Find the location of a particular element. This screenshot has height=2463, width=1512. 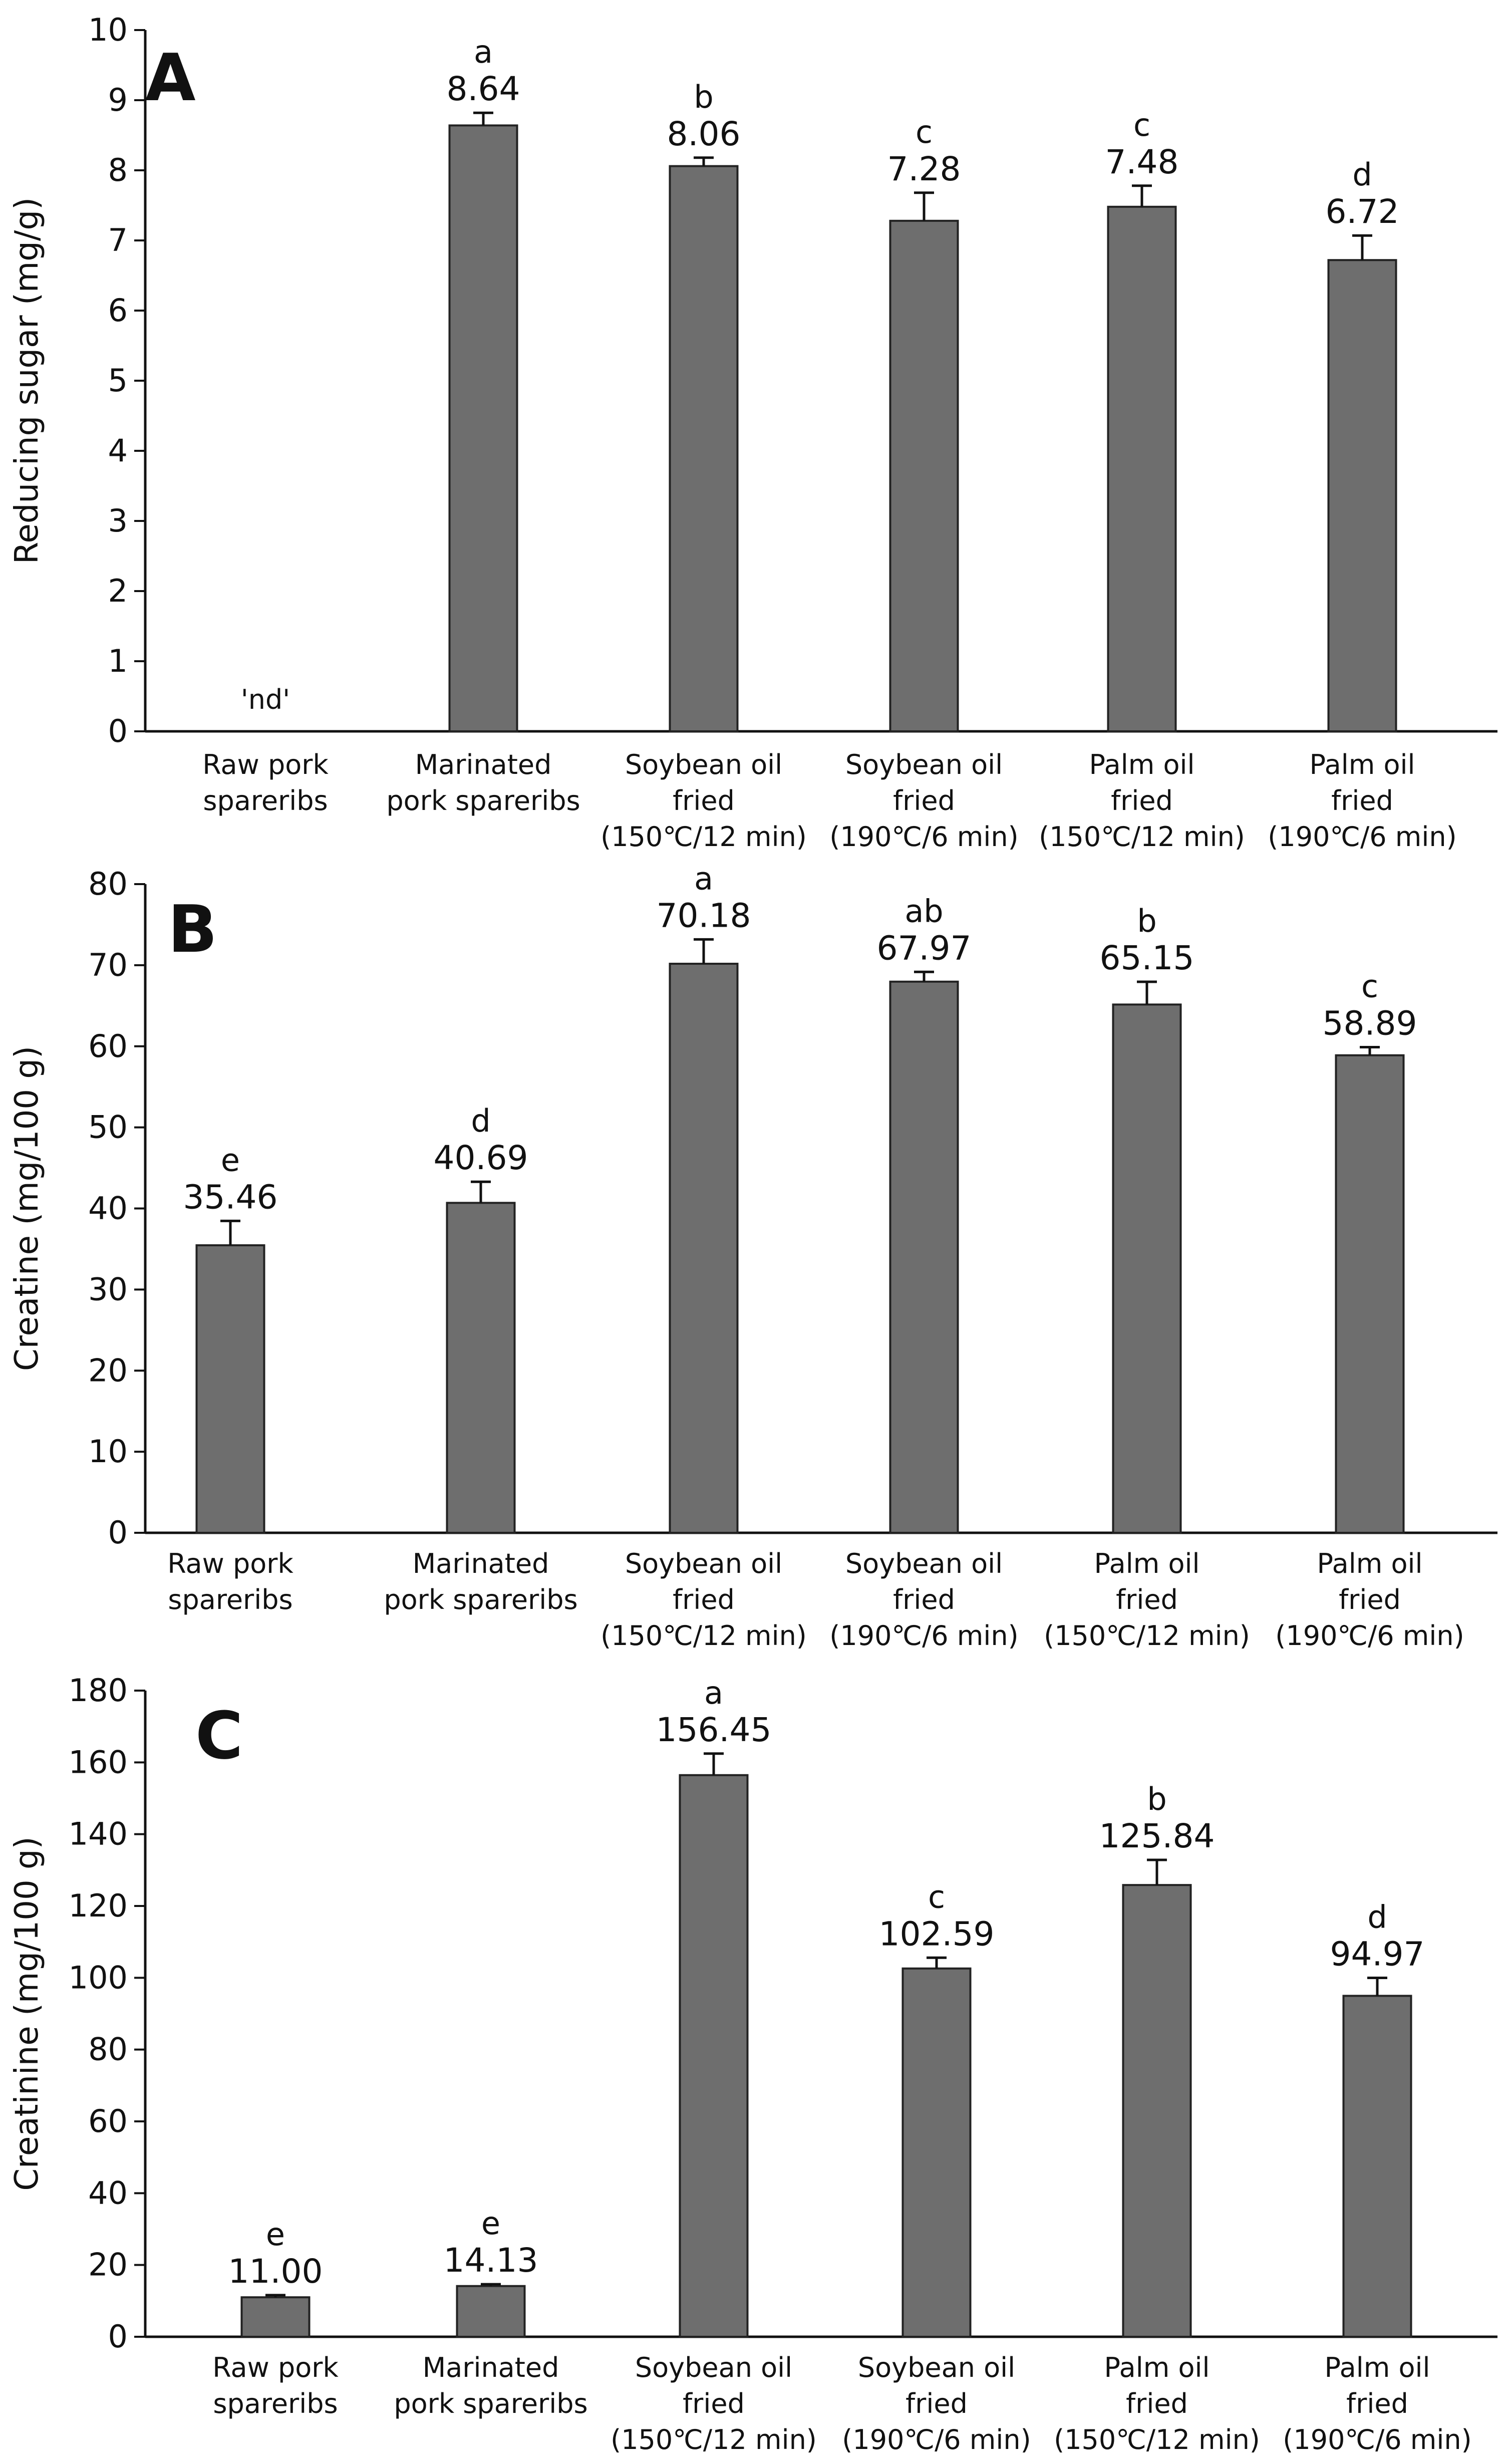

y-axis-title: Creatinine (mg/100 g) is located at coordinates (28, 2013).